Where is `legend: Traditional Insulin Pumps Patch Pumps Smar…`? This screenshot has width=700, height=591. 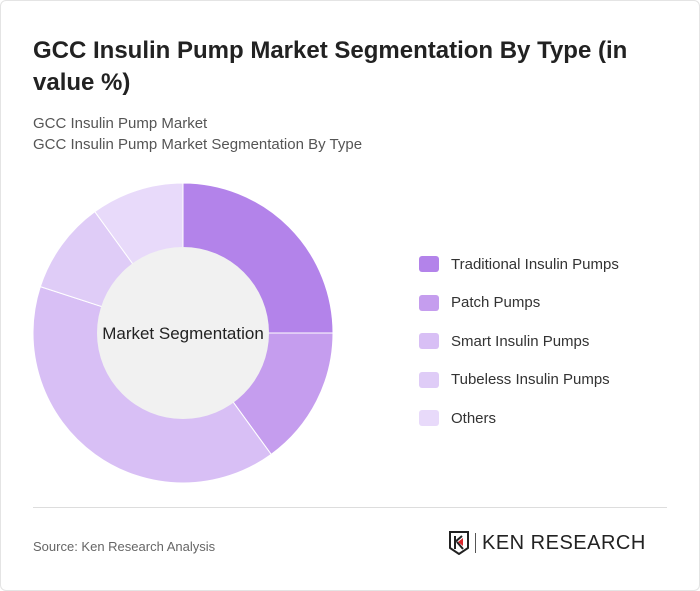
legend: Traditional Insulin Pumps Patch Pumps Smar… is located at coordinates (519, 341).